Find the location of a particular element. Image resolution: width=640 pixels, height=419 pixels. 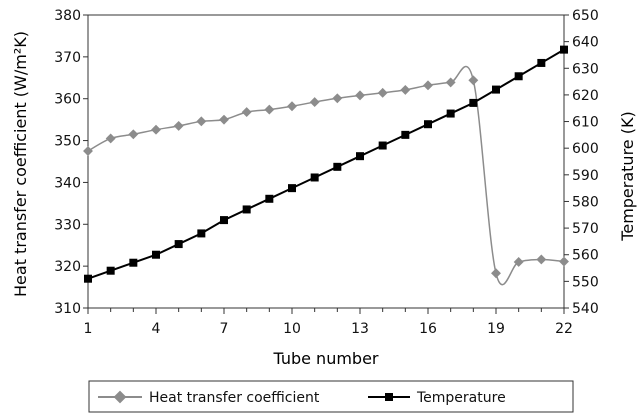

right-tick-label: 600 is located at coordinates (585, 149).